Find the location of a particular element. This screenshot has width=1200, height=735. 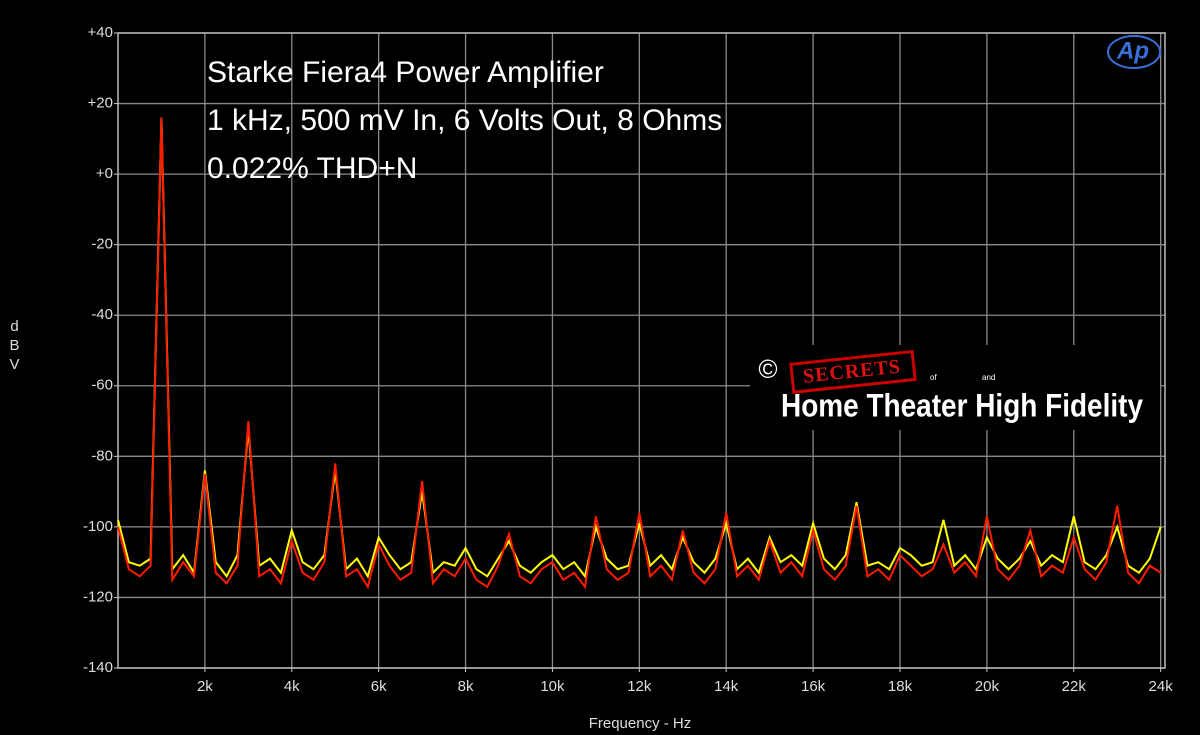

x-tick-label: 14k is located at coordinates (726, 686).